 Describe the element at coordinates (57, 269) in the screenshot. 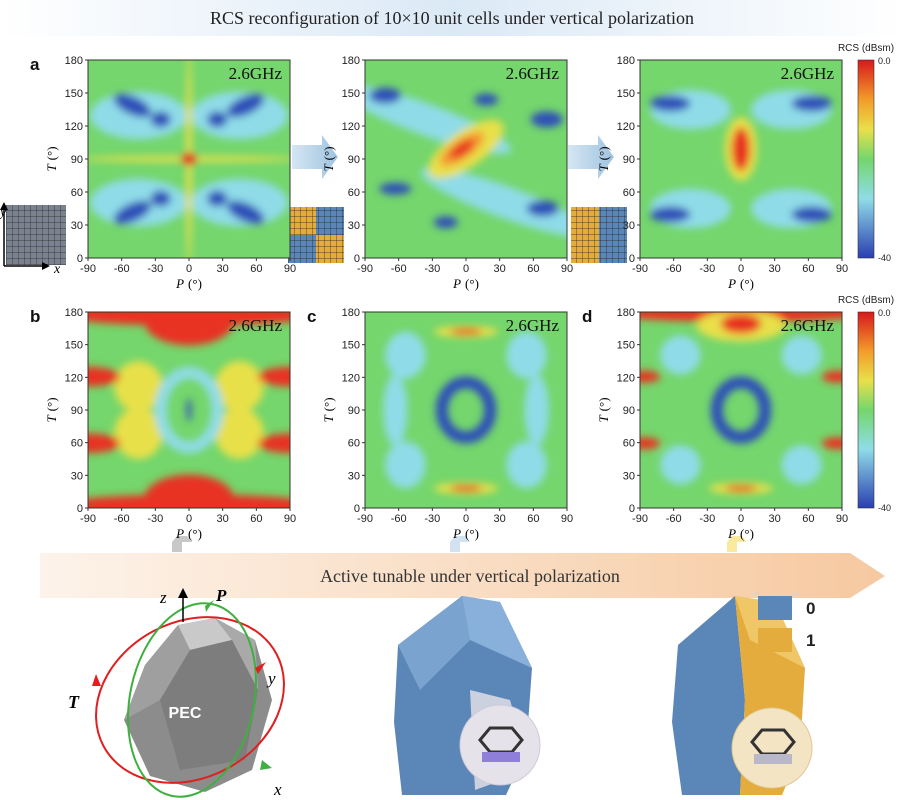

I see `icon-axis-x: x` at that location.